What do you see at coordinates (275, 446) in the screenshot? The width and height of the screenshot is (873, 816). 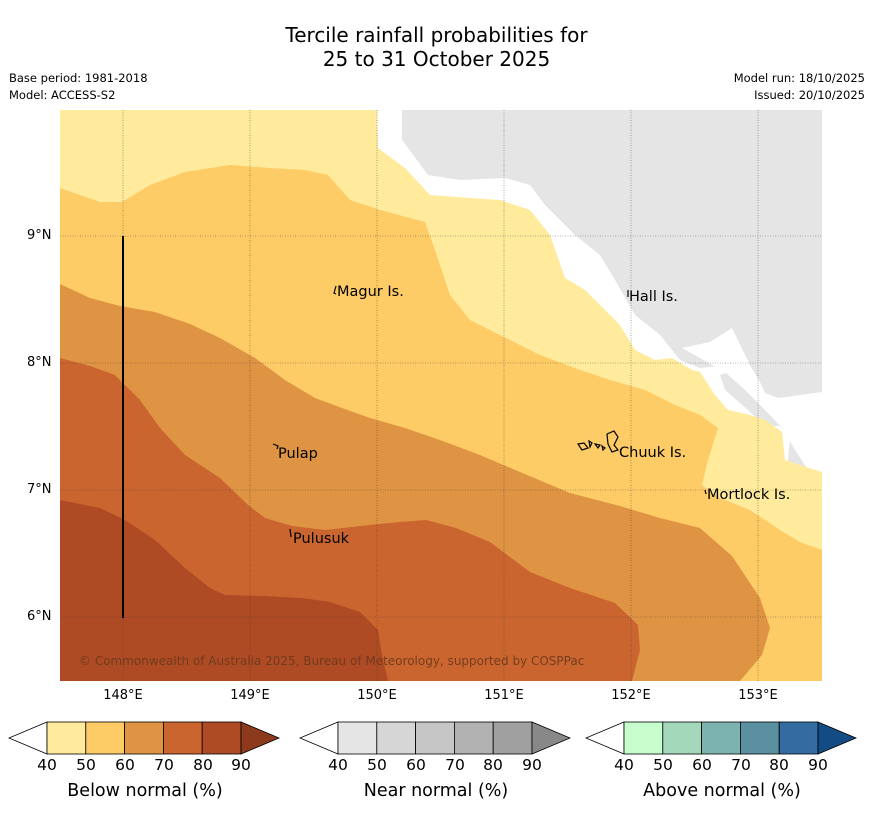 I see `pulap-island-shape` at bounding box center [275, 446].